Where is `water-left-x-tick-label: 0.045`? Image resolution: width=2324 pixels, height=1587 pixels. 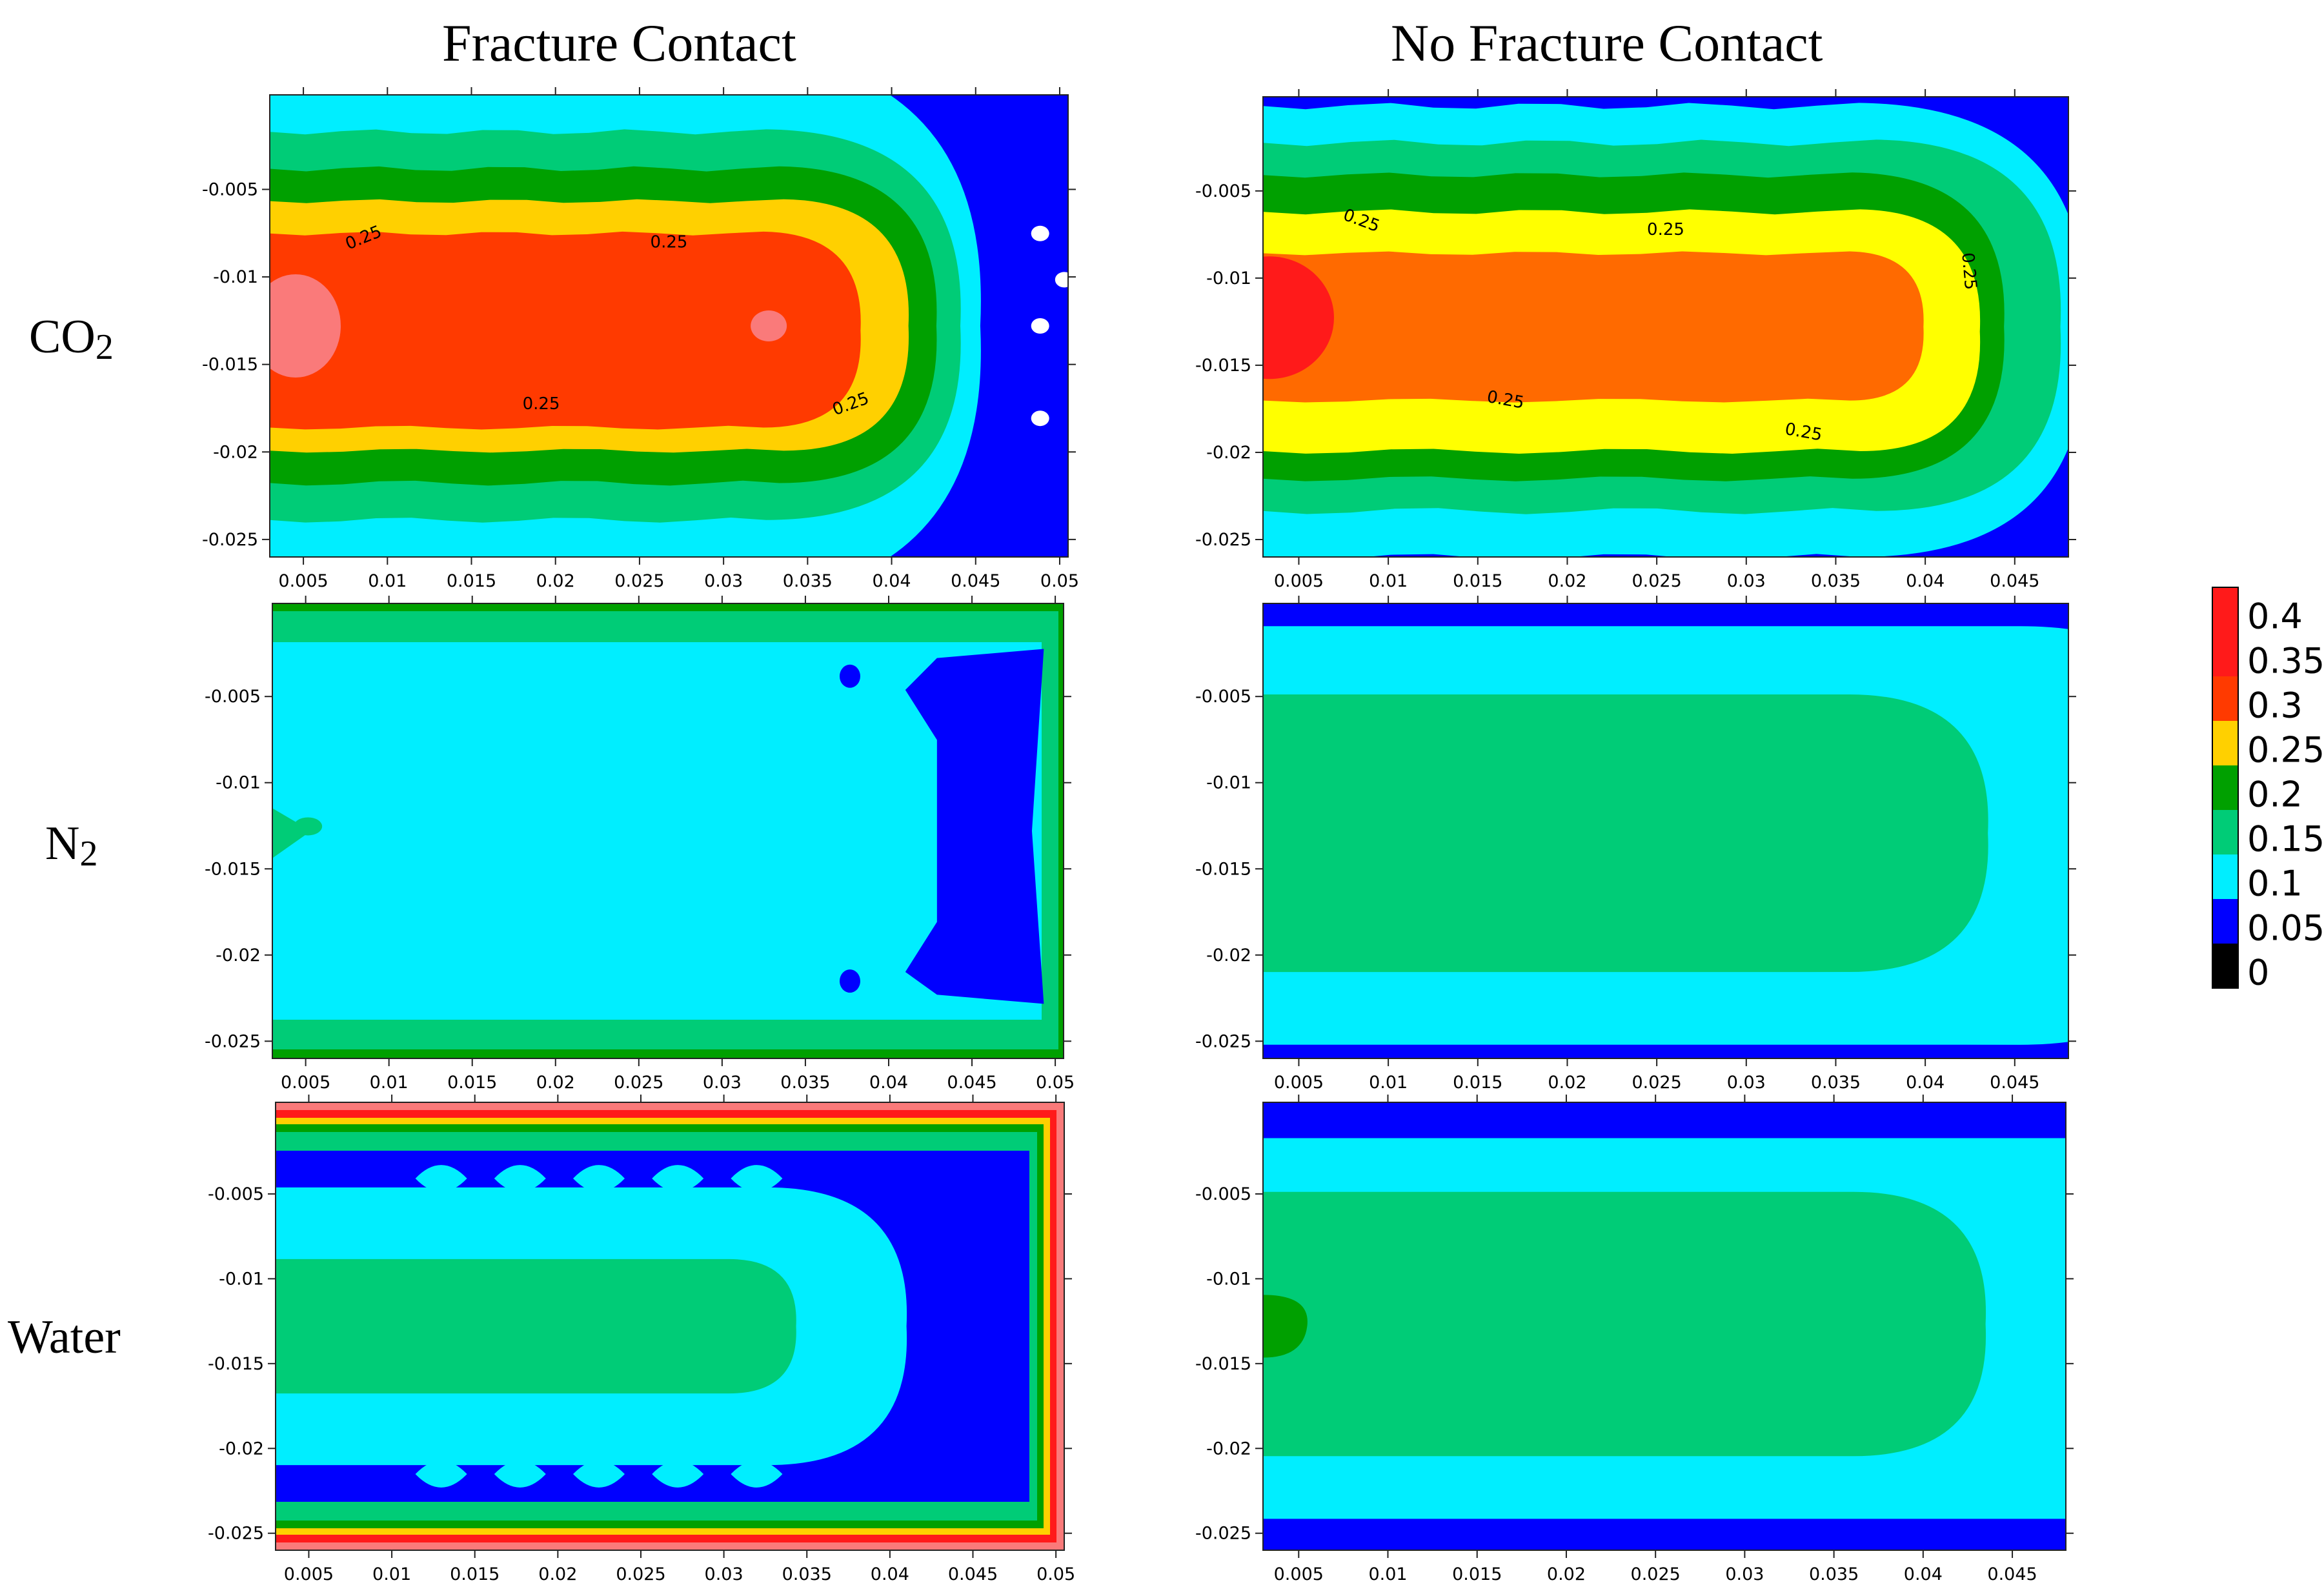
water-left-x-tick-label: 0.045 is located at coordinates (973, 1574).